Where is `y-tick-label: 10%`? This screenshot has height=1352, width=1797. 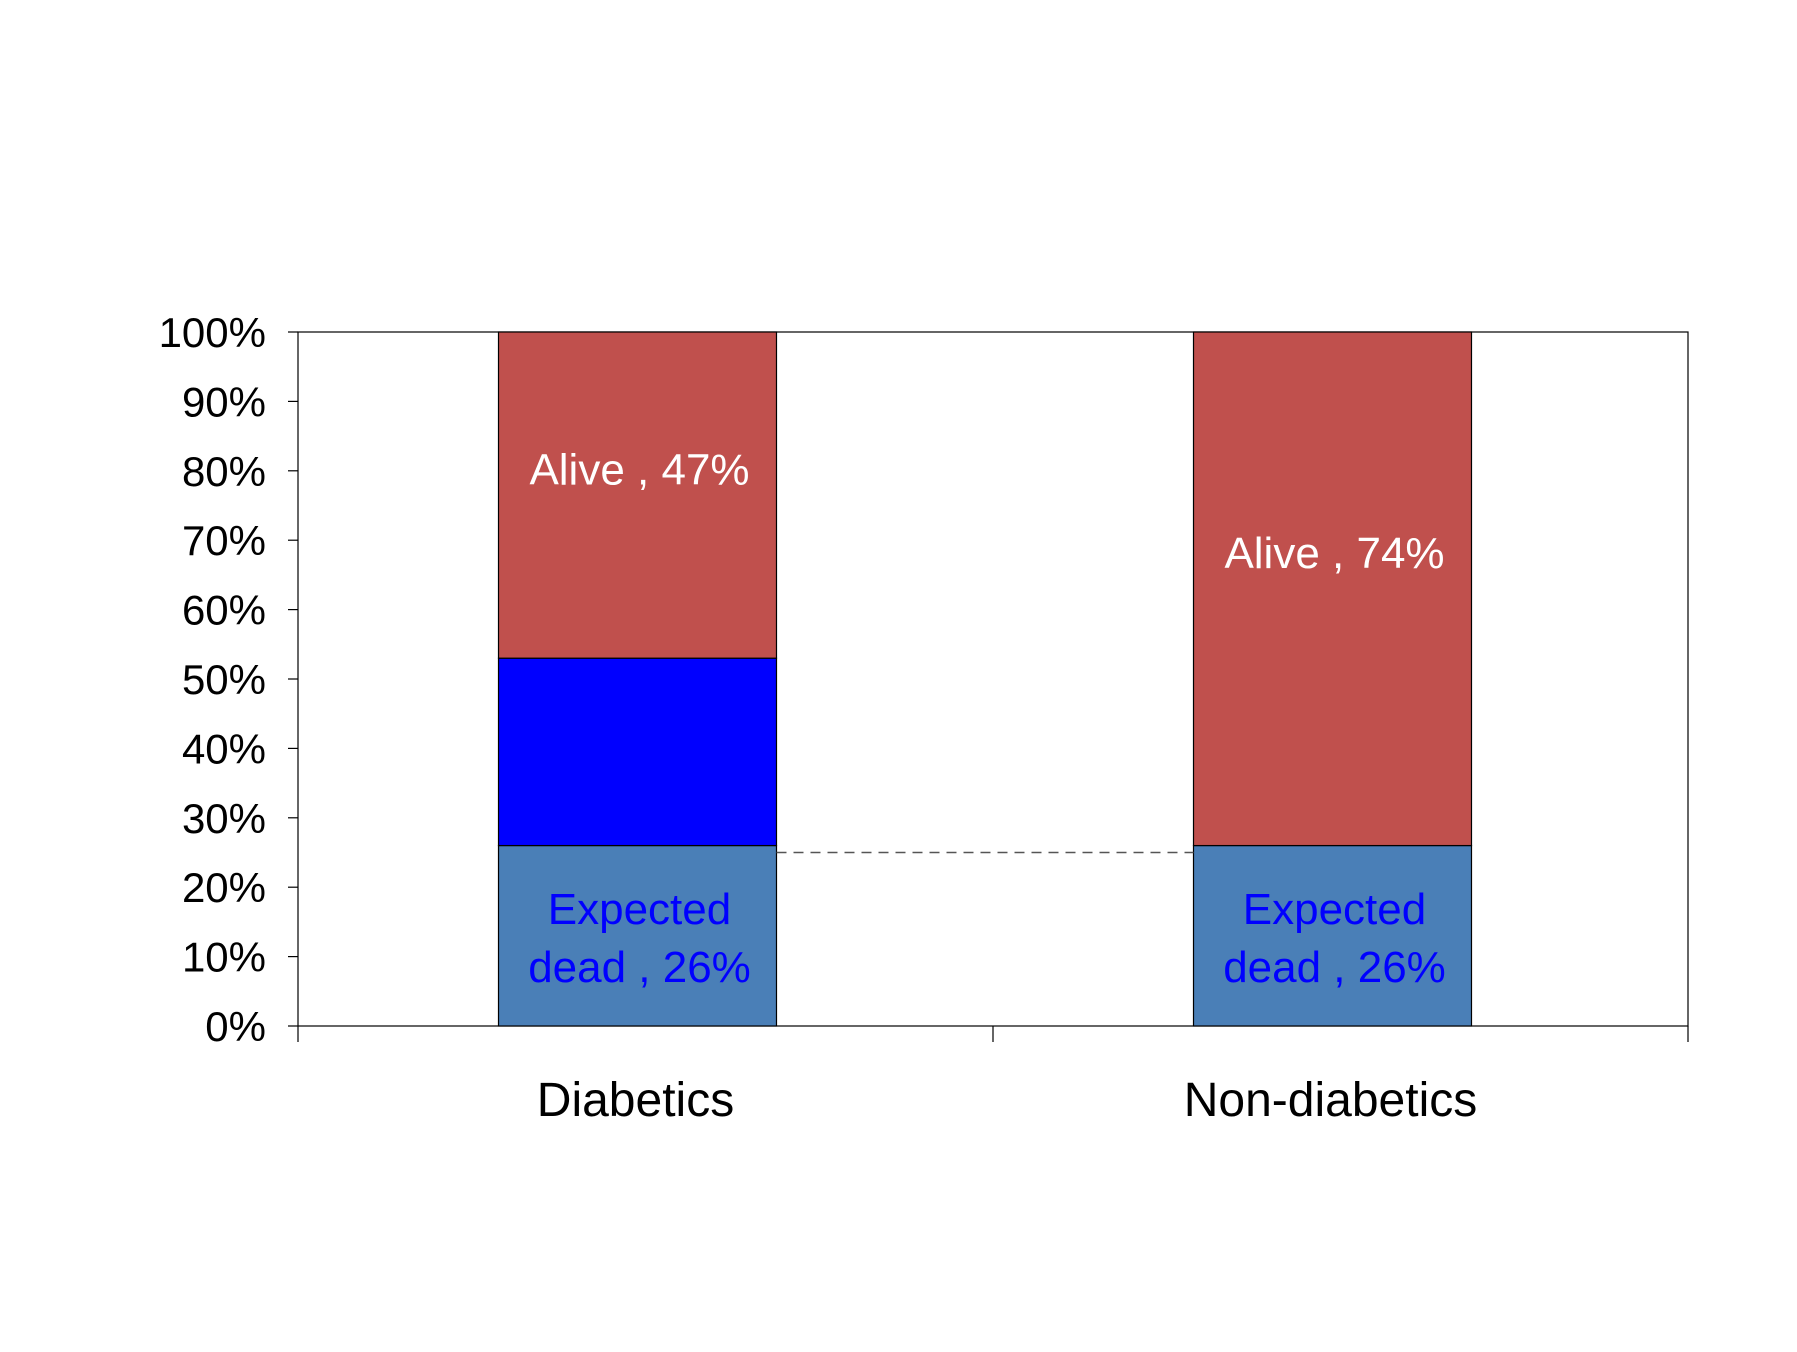
y-tick-label: 10% is located at coordinates (224, 957).